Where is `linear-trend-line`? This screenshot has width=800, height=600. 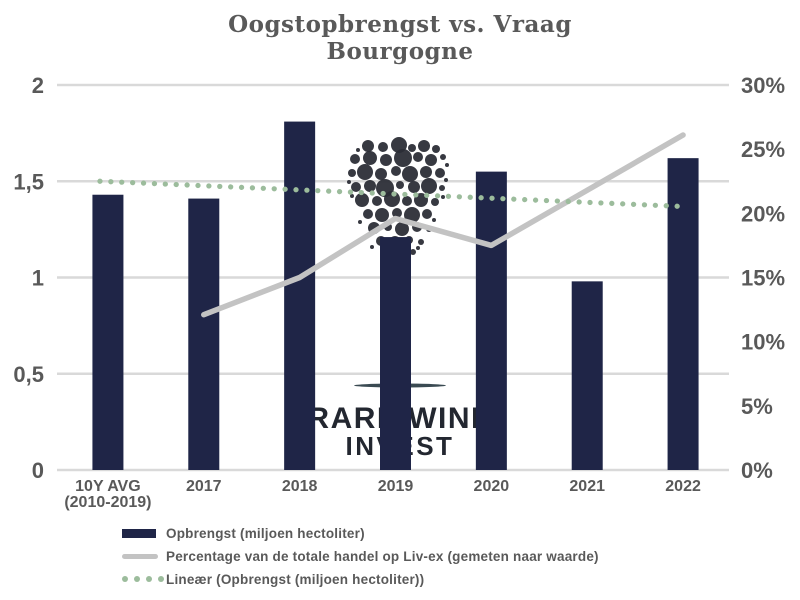
linear-trend-line is located at coordinates (389, 193).